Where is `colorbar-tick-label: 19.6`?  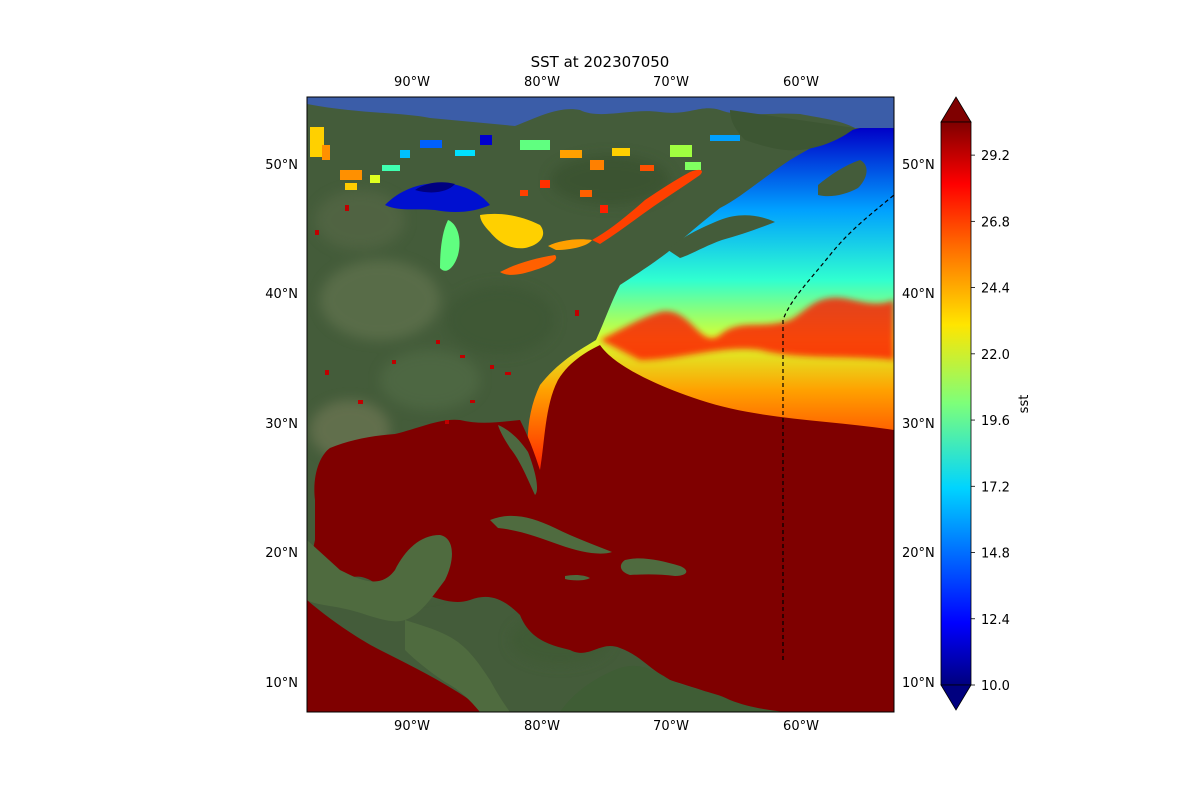 colorbar-tick-label: 19.6 is located at coordinates (995, 421).